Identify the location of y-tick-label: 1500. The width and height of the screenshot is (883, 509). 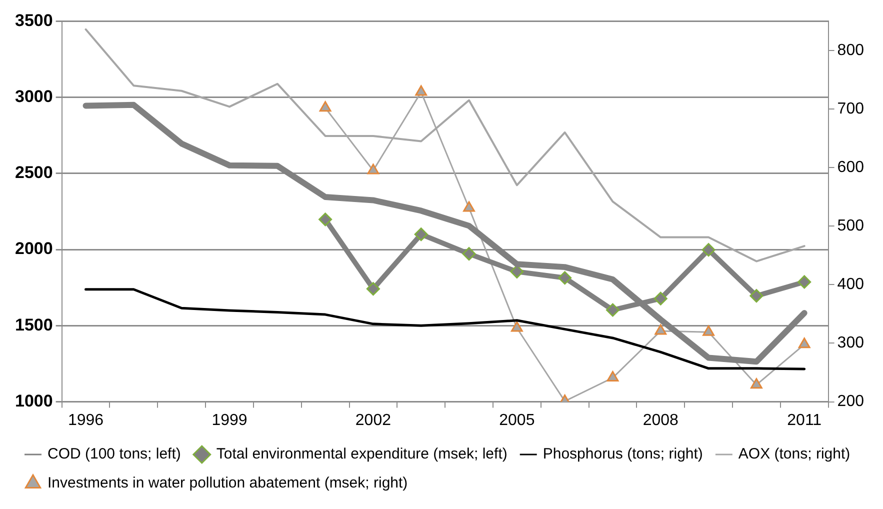
(33, 324).